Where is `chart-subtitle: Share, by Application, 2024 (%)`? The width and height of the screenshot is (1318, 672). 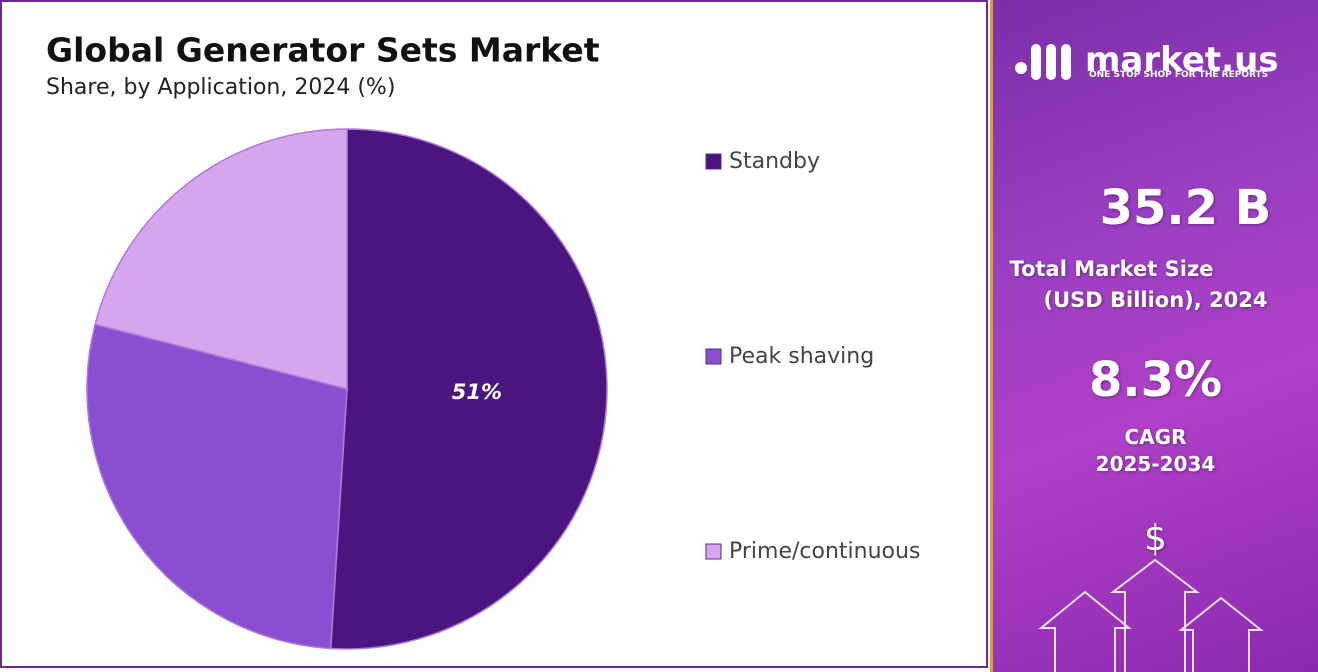 chart-subtitle: Share, by Application, 2024 (%) is located at coordinates (220, 87).